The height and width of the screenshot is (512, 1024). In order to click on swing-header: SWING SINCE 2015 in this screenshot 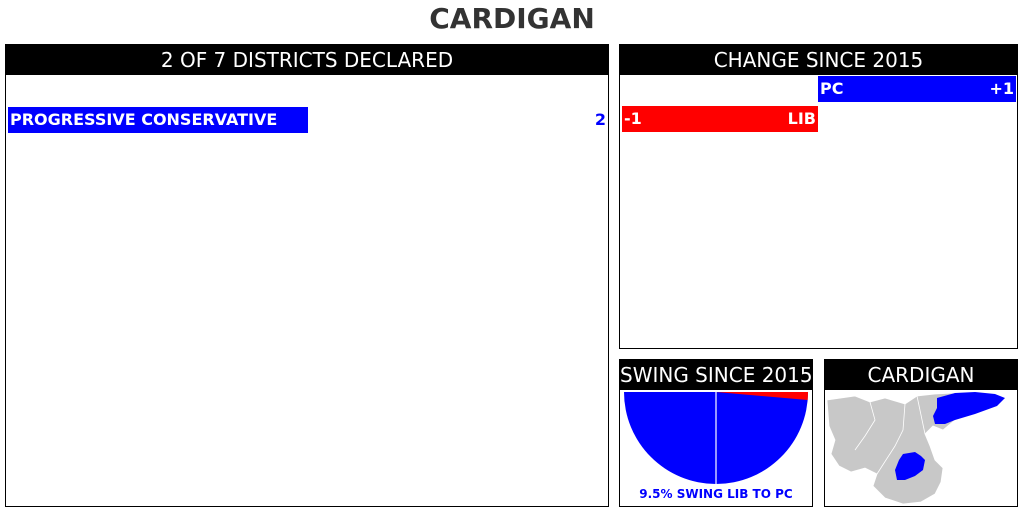, I will do `click(716, 375)`.